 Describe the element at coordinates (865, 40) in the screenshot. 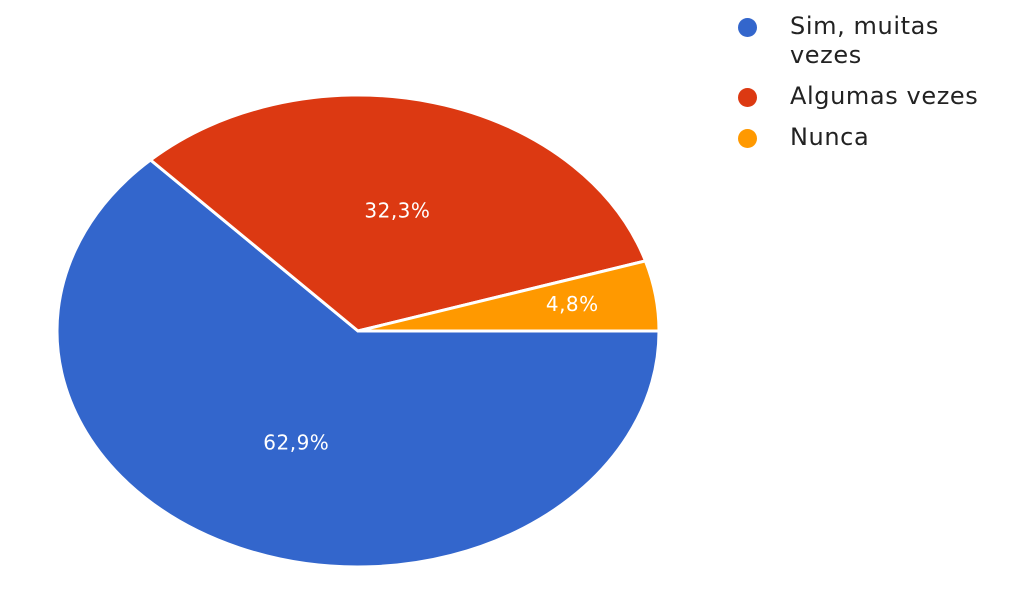

I see `legend-label-sim-muitas-vezes: Sim, muitas vezes` at that location.